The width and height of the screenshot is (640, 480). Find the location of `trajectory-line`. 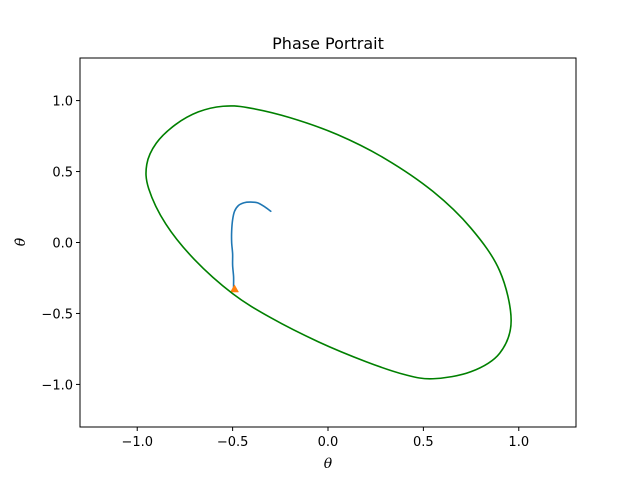

trajectory-line is located at coordinates (251, 246).